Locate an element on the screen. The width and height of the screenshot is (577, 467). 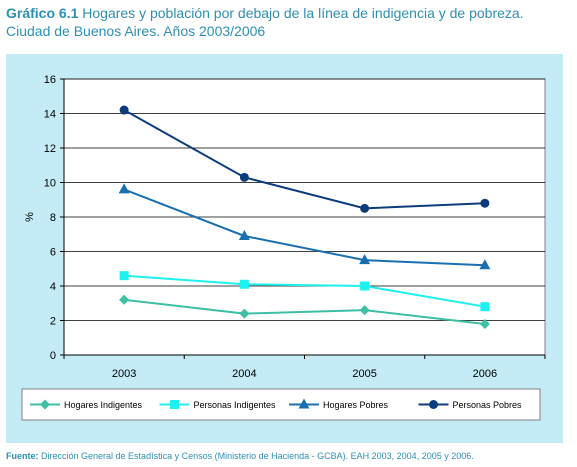
y-axis-label: % is located at coordinates (30, 217).